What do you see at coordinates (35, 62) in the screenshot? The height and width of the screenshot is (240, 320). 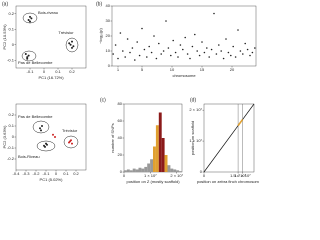 I see `annotation: Pas de Bellecombe` at bounding box center [35, 62].